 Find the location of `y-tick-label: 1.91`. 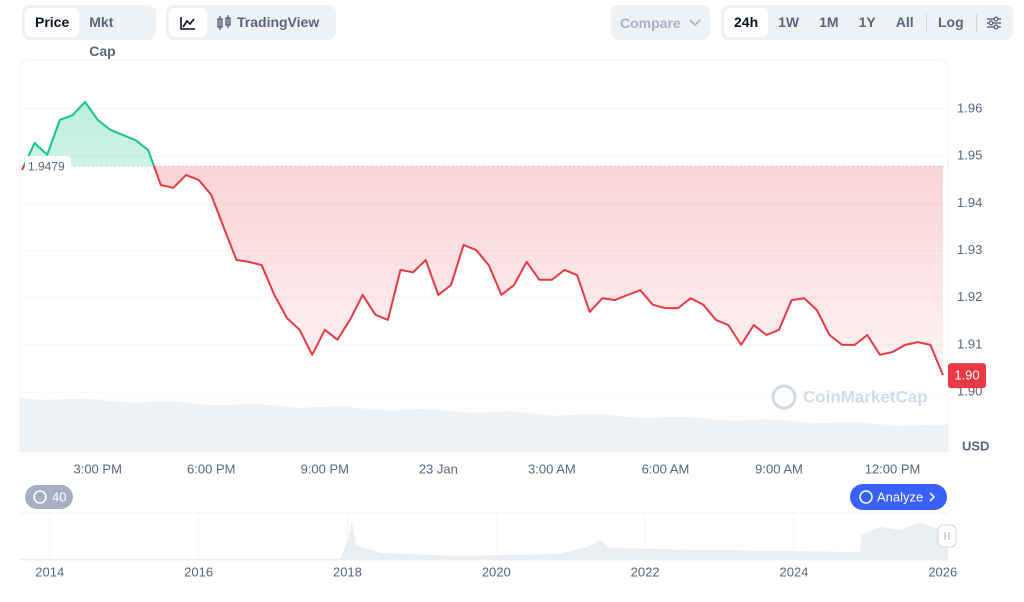

y-tick-label: 1.91 is located at coordinates (969, 343).